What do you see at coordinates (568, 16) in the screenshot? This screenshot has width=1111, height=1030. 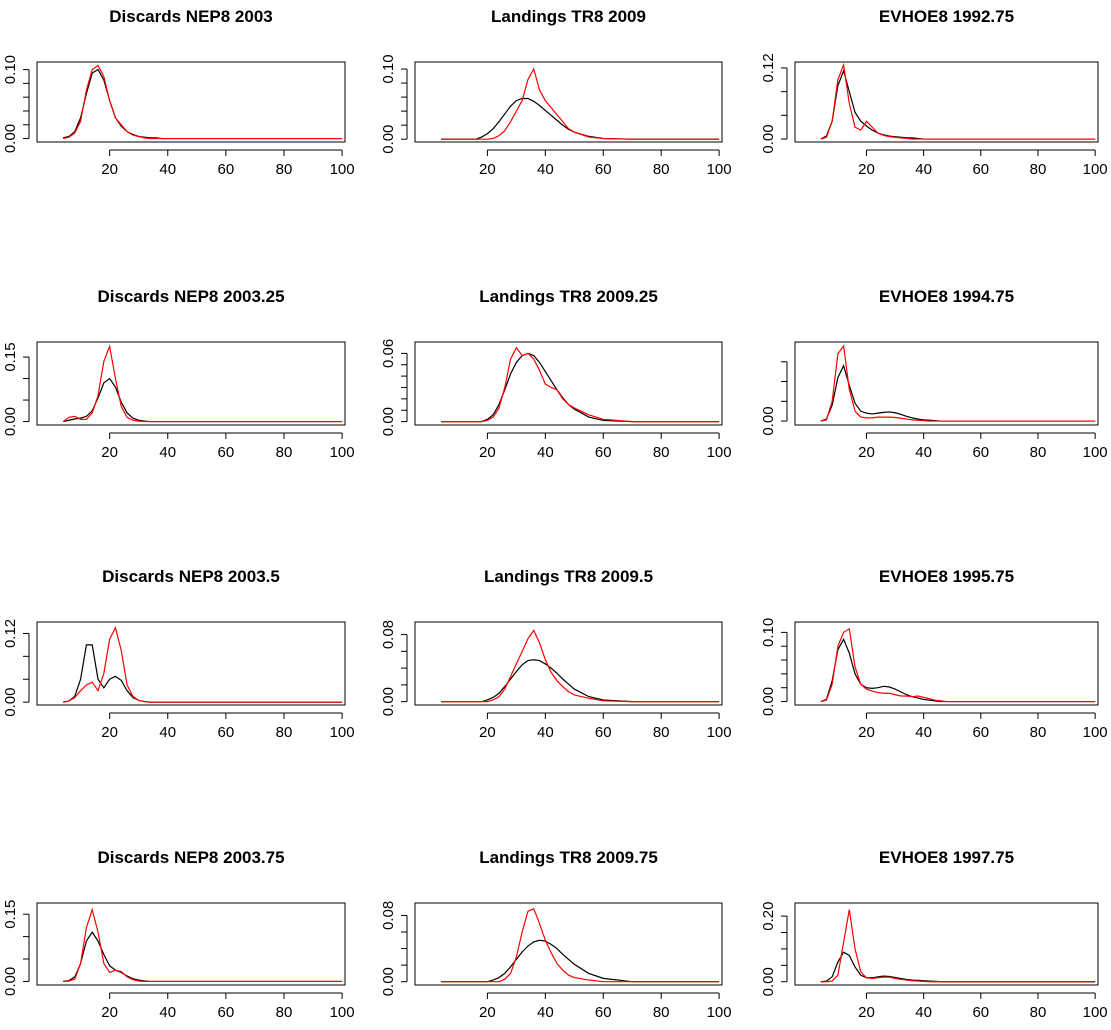 I see `chart-title: Landings TR8 2009` at bounding box center [568, 16].